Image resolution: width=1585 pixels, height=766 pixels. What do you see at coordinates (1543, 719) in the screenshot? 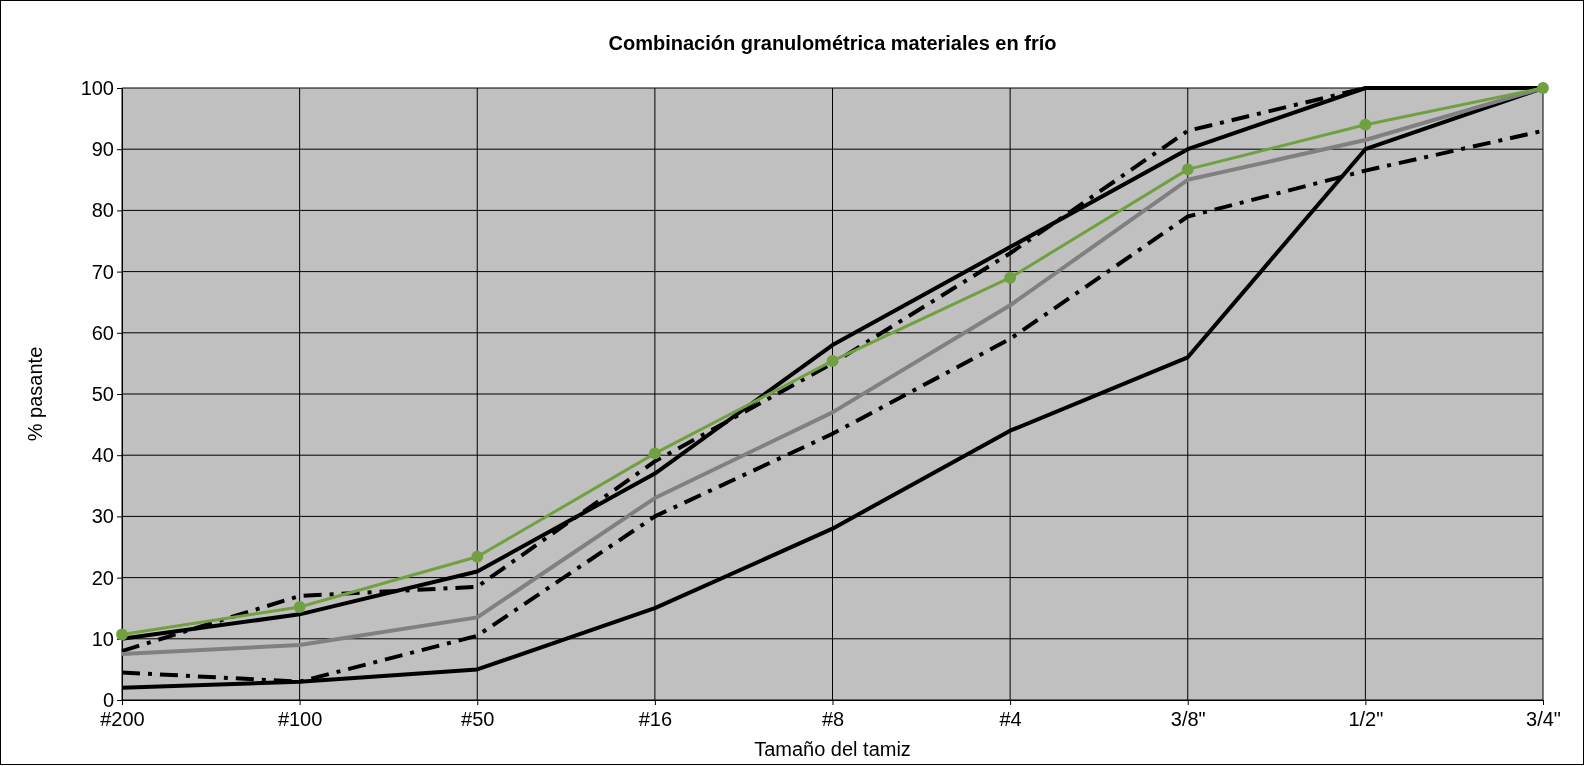
I see `x-tick-label: 3/4"` at bounding box center [1543, 719].